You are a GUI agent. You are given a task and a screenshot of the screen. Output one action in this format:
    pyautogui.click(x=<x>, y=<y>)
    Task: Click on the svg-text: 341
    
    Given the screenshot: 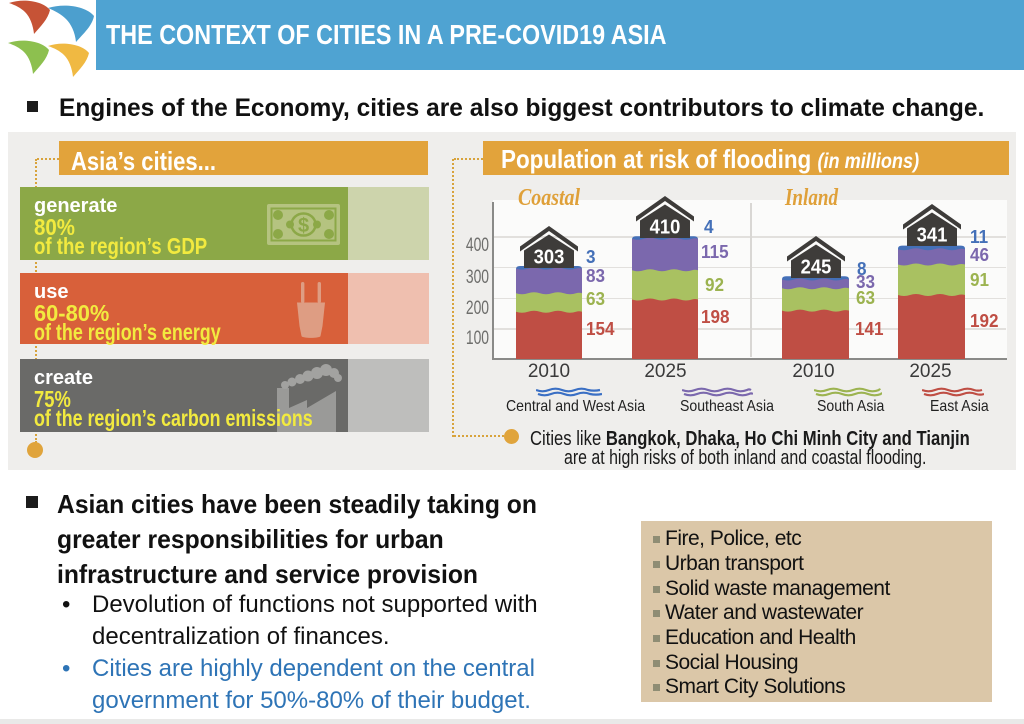 What is the action you would take?
    pyautogui.click(x=932, y=235)
    